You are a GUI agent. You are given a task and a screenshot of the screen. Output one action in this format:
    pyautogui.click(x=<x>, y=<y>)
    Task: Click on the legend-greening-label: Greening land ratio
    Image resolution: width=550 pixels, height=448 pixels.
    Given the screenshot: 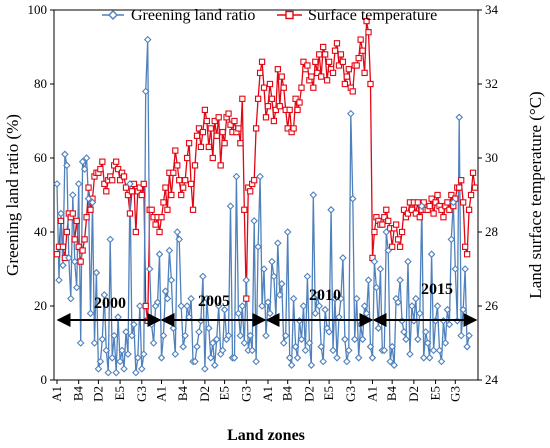 What is the action you would take?
    pyautogui.click(x=193, y=15)
    